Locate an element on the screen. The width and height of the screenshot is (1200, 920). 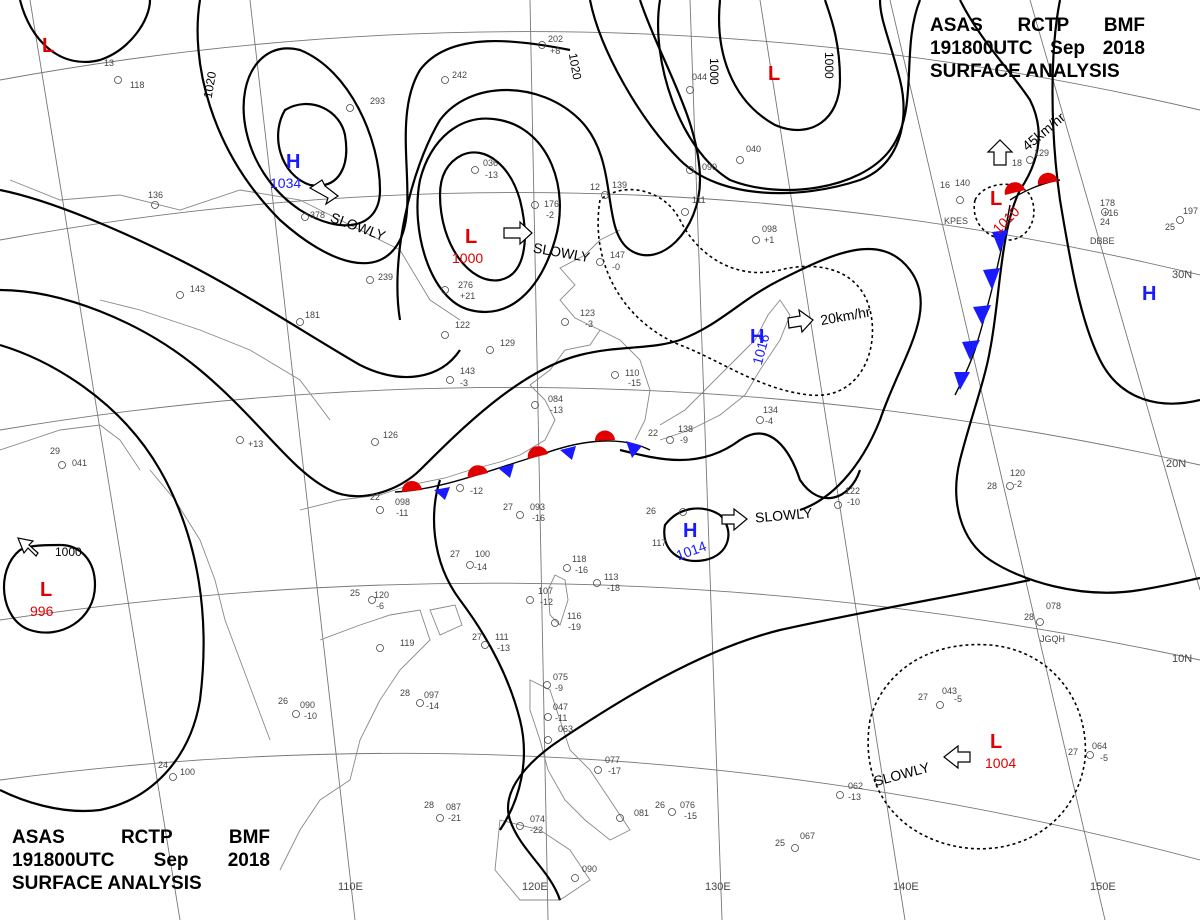
station-tendency: -19 is located at coordinates (574, 627).